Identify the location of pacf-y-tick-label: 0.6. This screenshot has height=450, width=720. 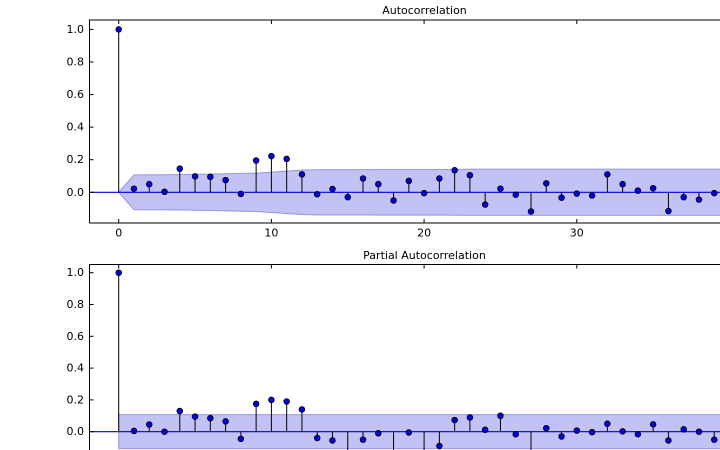
(76, 336).